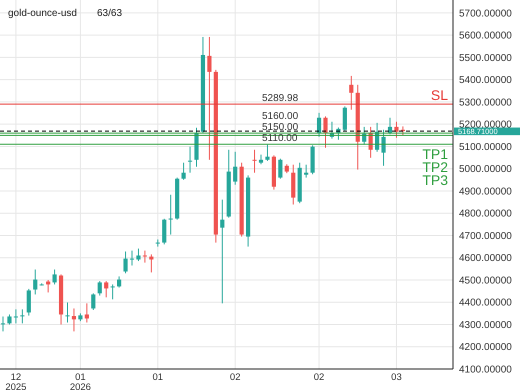  Describe the element at coordinates (15, 381) in the screenshot. I see `x-tick-label: 12 2025` at that location.